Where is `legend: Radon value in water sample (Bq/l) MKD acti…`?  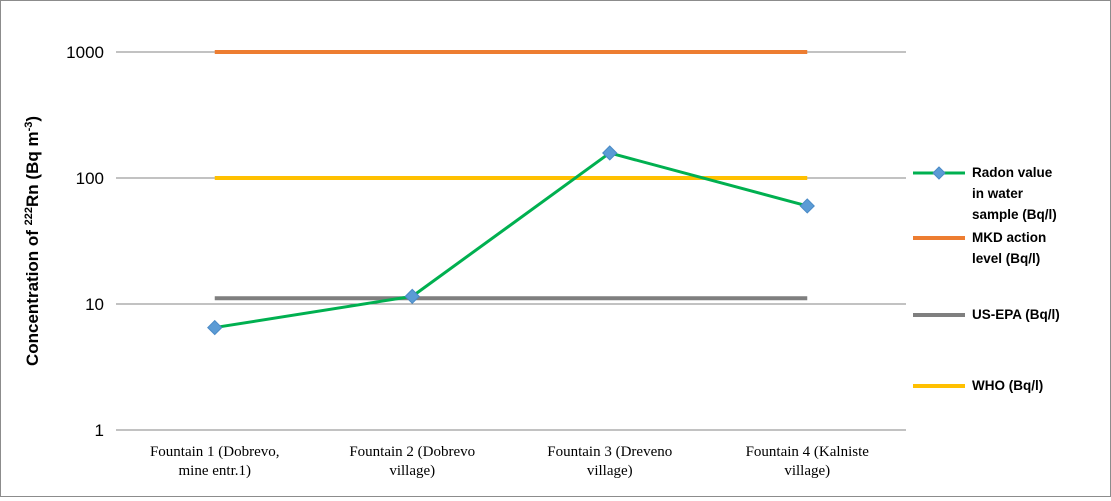 legend: Radon value in water sample (Bq/l) MKD acti… is located at coordinates (986, 279).